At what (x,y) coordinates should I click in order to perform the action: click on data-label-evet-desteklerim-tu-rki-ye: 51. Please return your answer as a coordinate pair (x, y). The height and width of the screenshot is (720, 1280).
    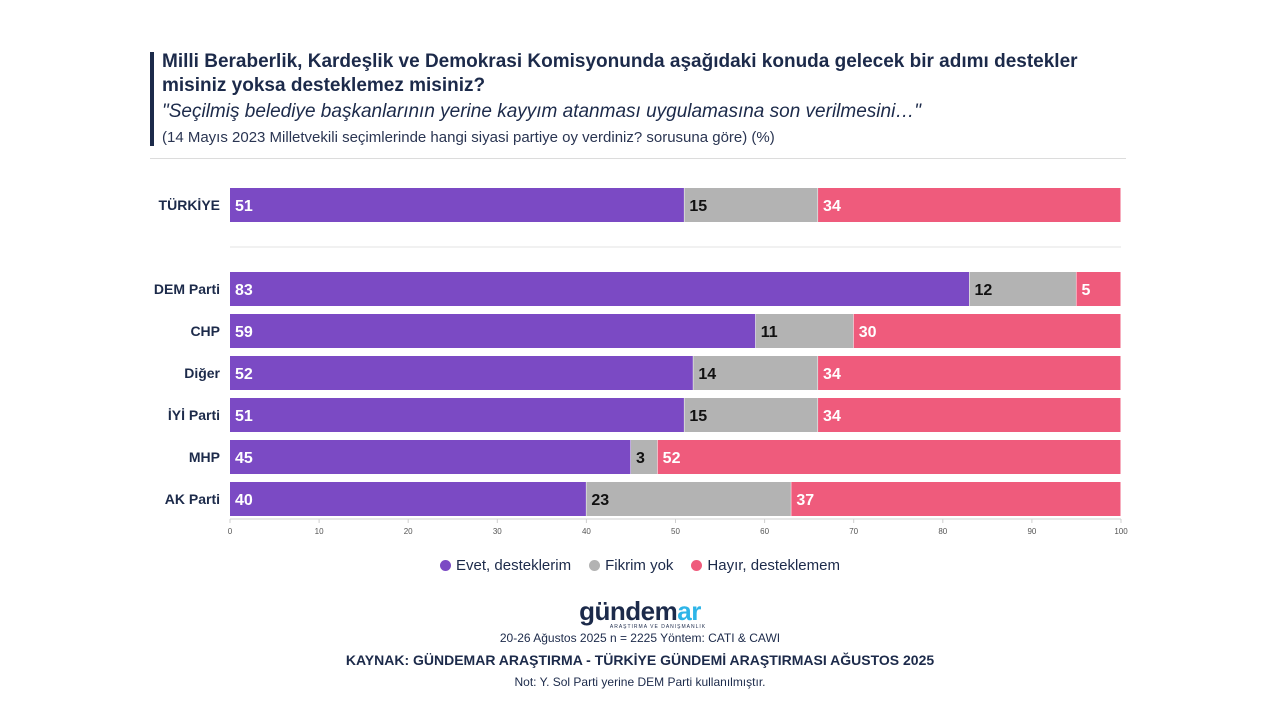
    Looking at the image, I should click on (244, 206).